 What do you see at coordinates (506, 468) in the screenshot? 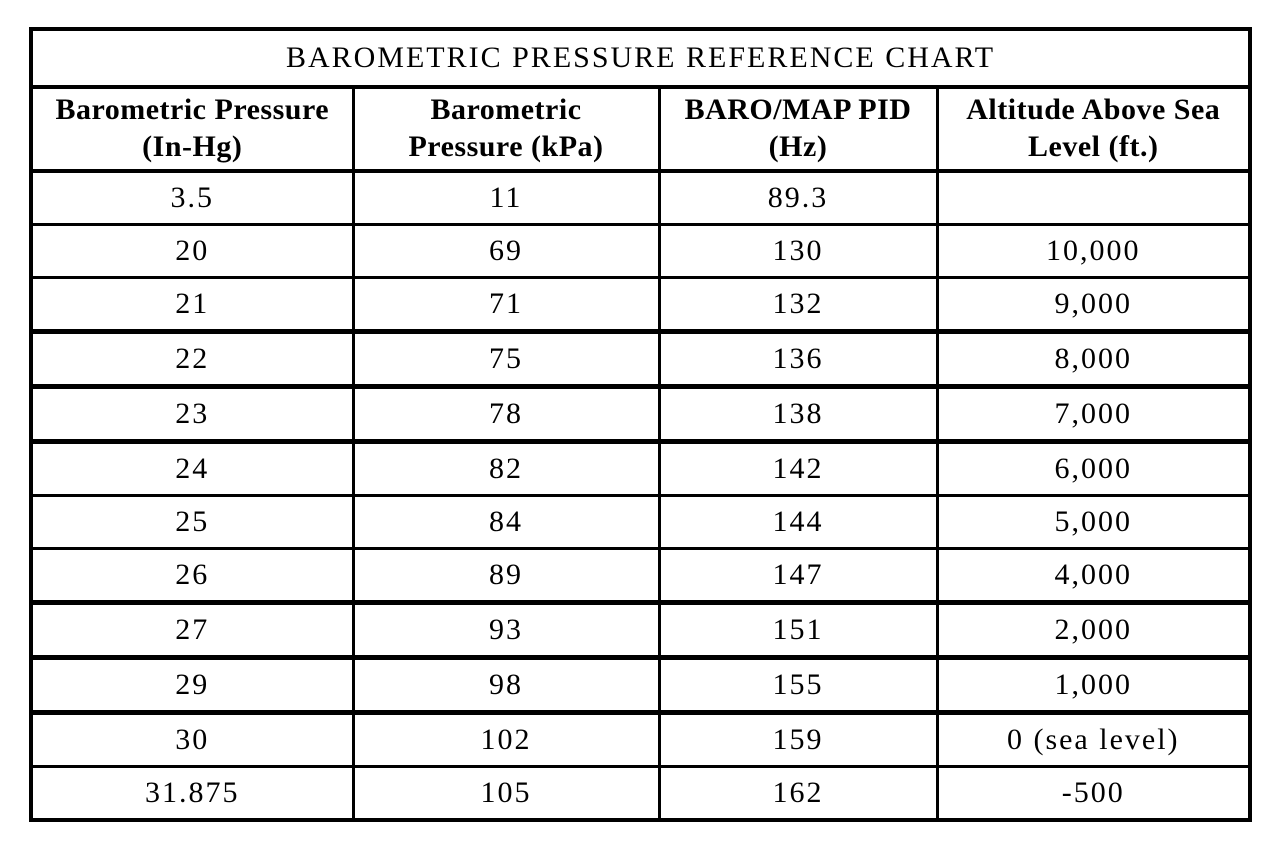
I see `cell-kpa: 82` at bounding box center [506, 468].